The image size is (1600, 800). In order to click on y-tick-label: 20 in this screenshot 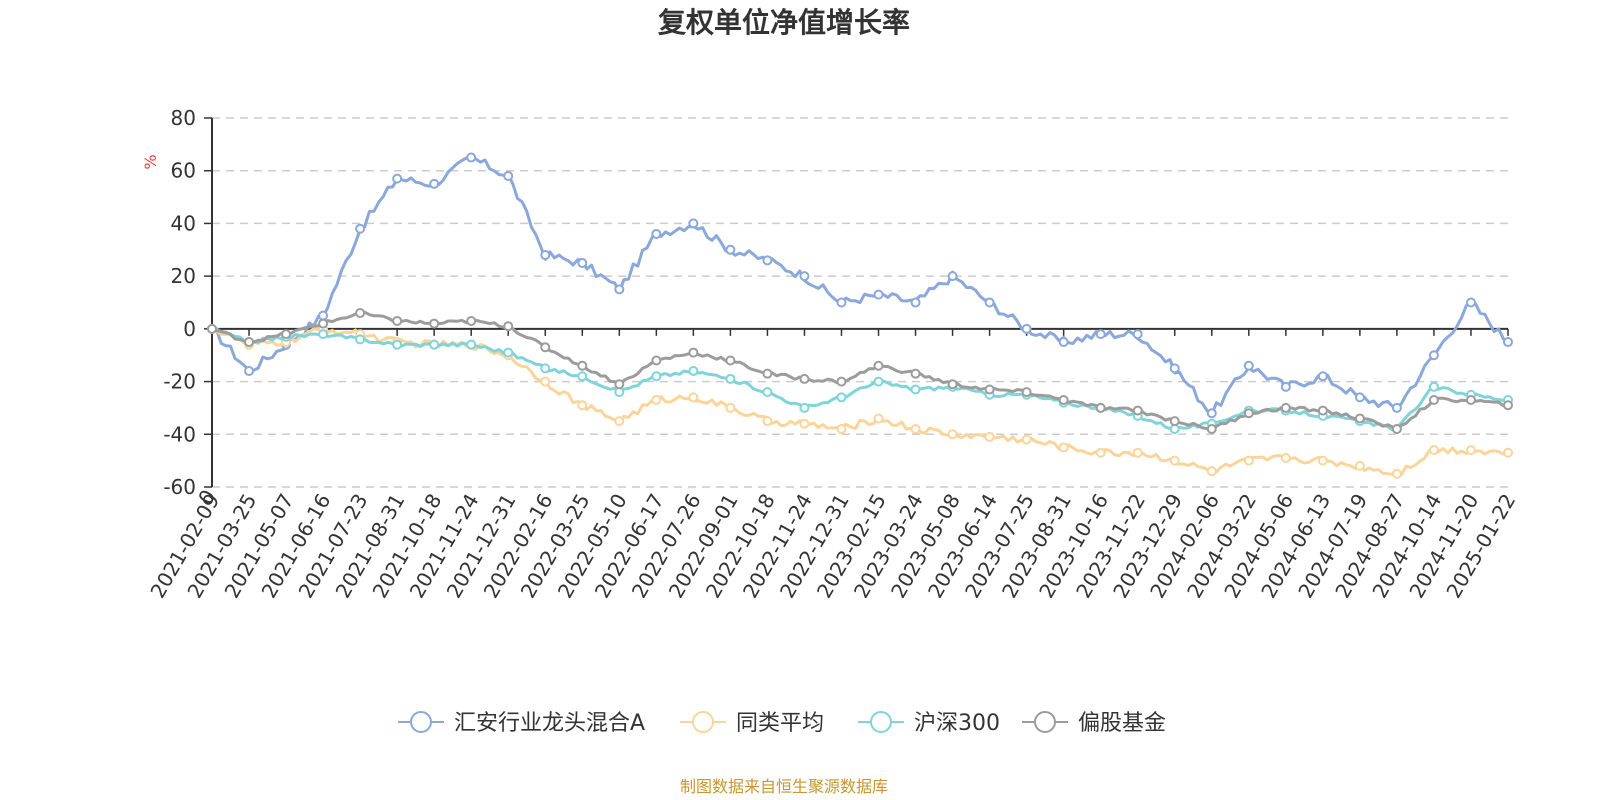, I will do `click(183, 276)`.